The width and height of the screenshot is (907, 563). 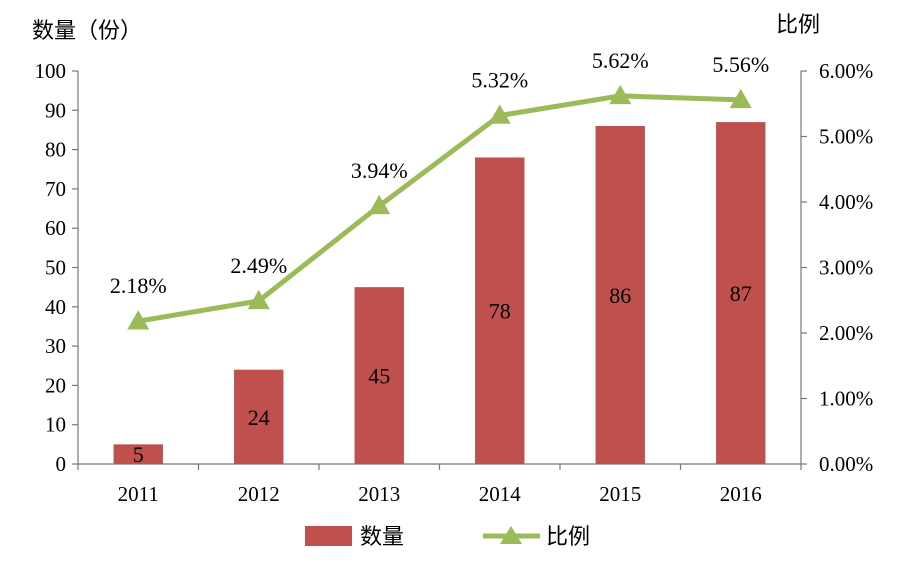 I want to click on x-tick-label: 2011, so click(x=138, y=494).